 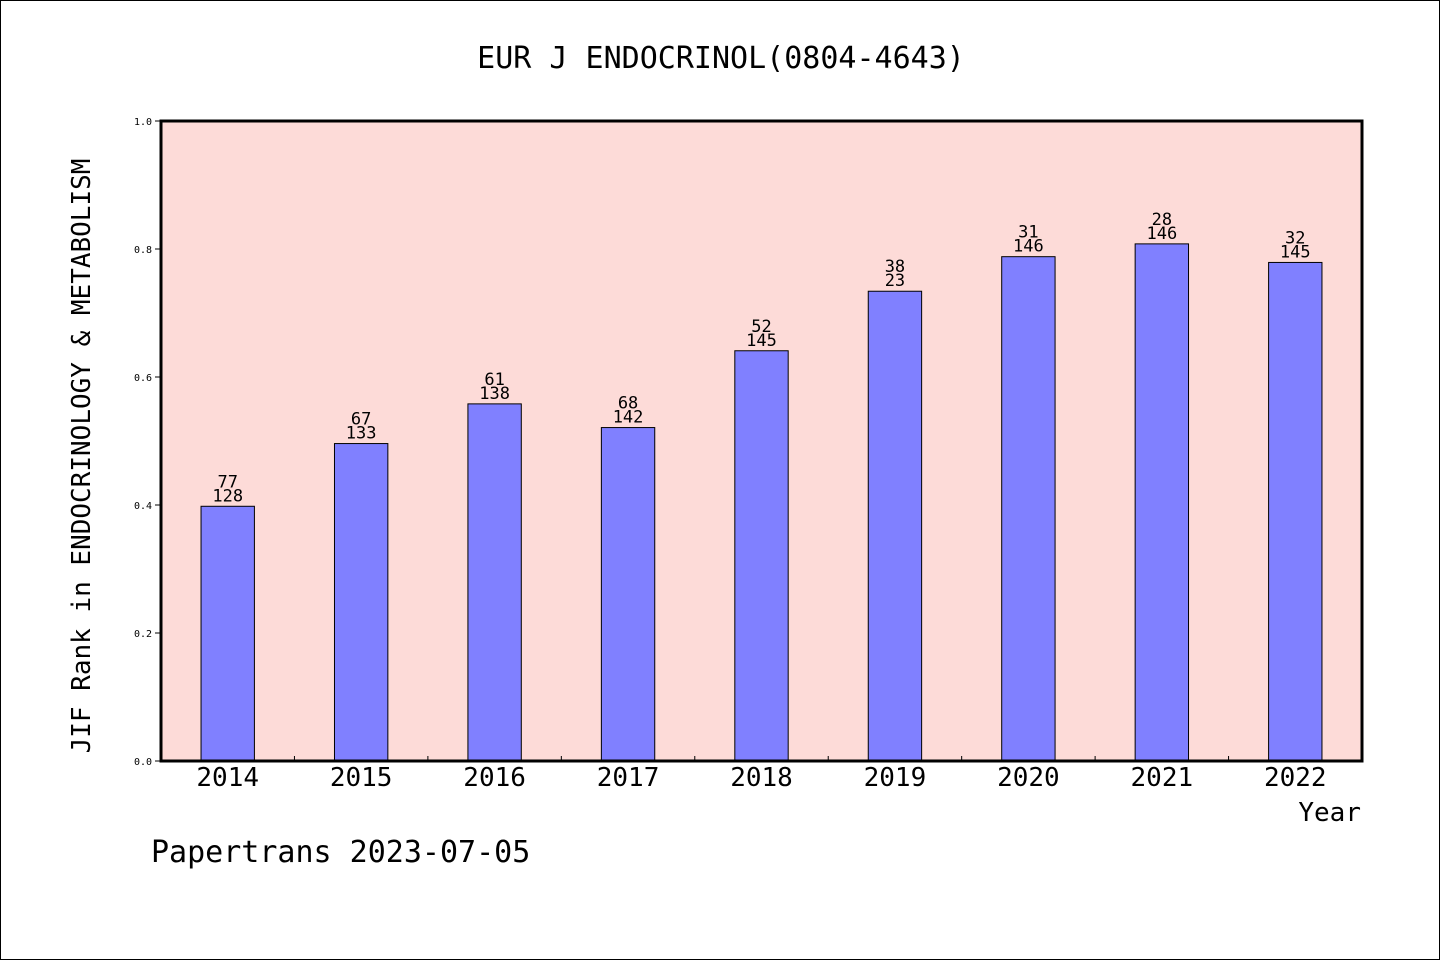 I want to click on footer-credit: Papertrans 2023-07-05, so click(x=341, y=852).